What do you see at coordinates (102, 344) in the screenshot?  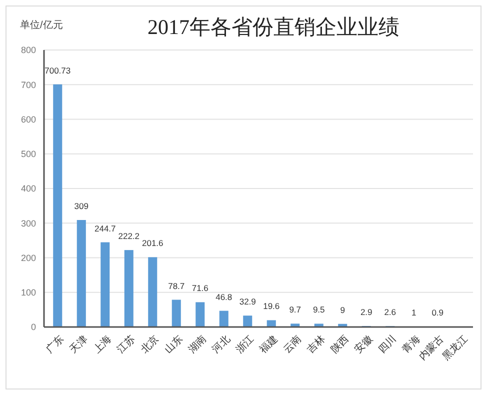 I see `x-tick-label: 上海` at bounding box center [102, 344].